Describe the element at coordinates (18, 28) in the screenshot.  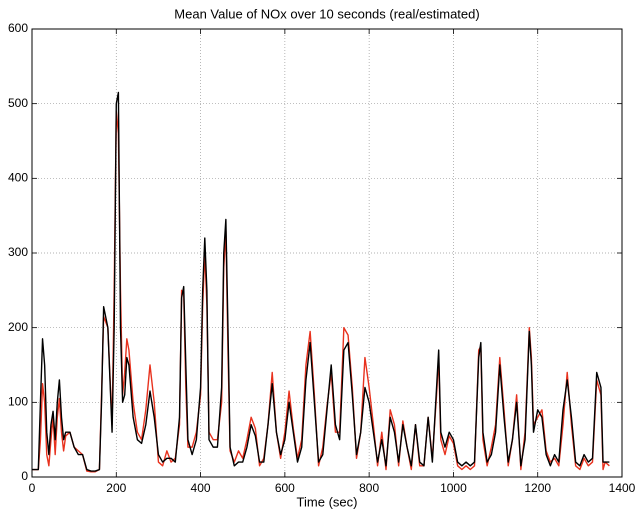
I see `y-tick-label: 600` at that location.